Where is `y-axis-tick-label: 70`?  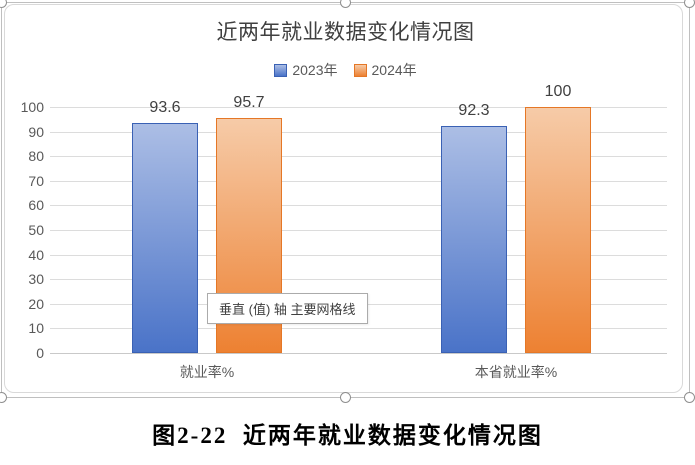 y-axis-tick-label: 70 is located at coordinates (36, 181).